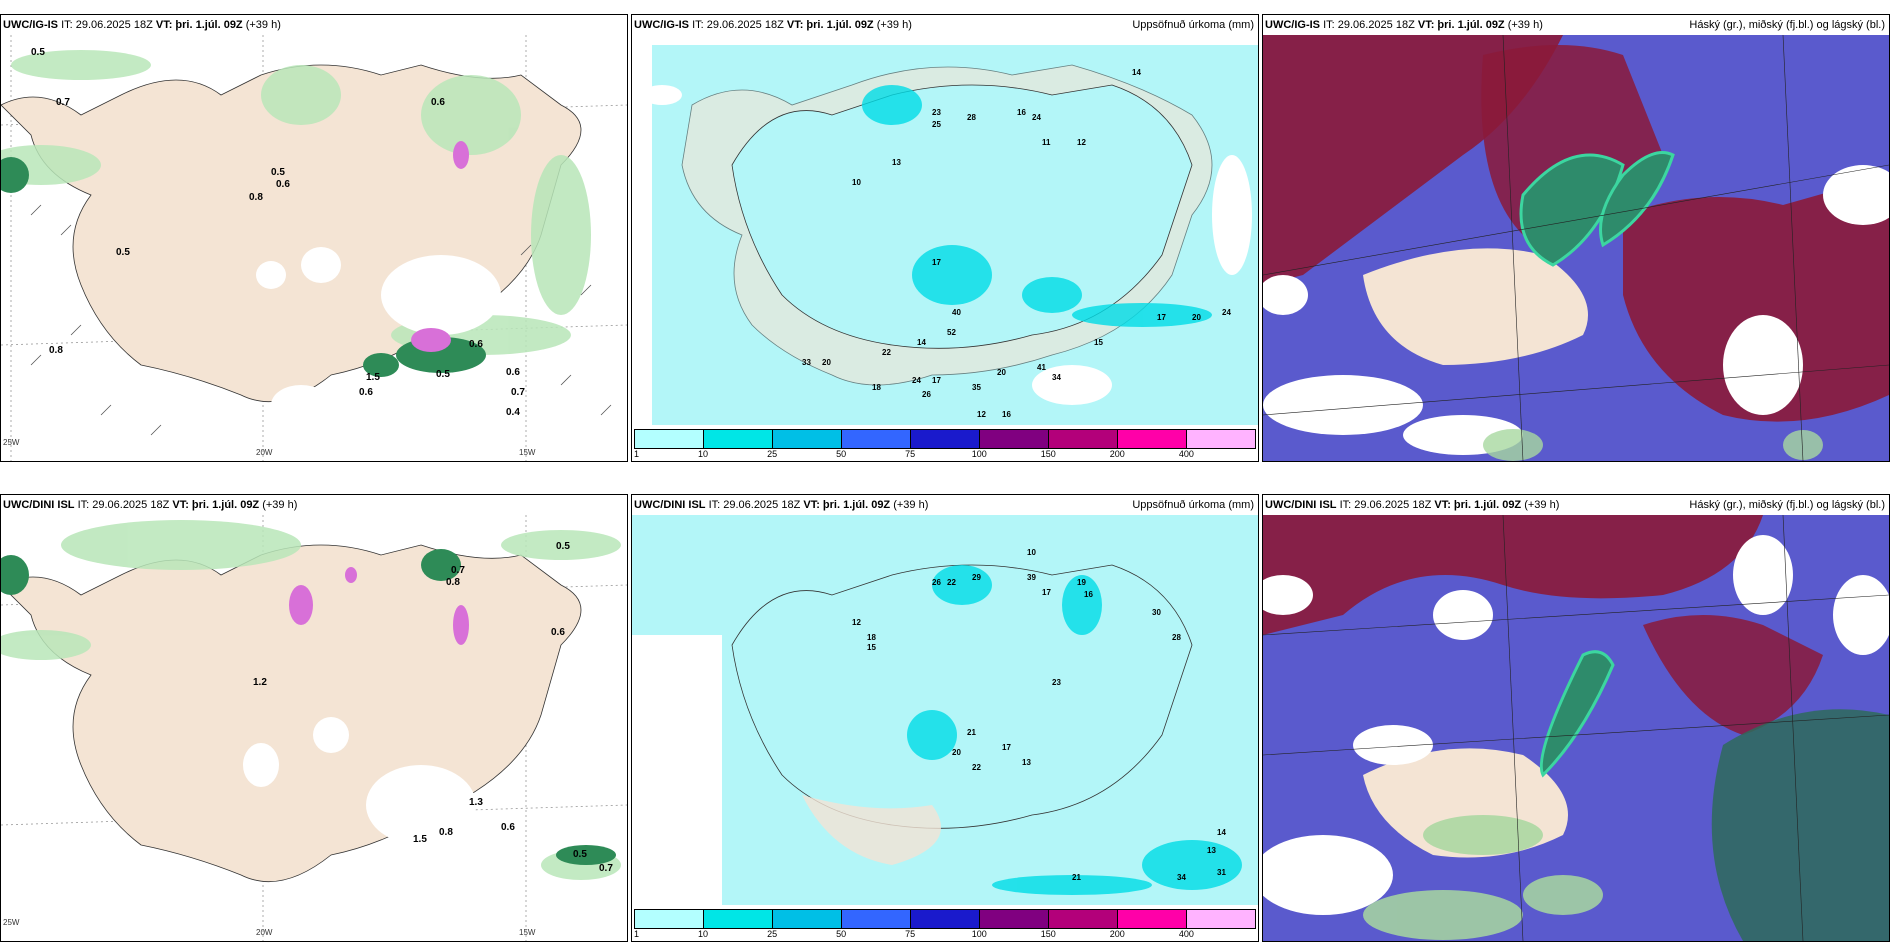 Image resolution: width=1900 pixels, height=950 pixels. What do you see at coordinates (446, 832) in the screenshot?
I see `wind-value: 0.8` at bounding box center [446, 832].